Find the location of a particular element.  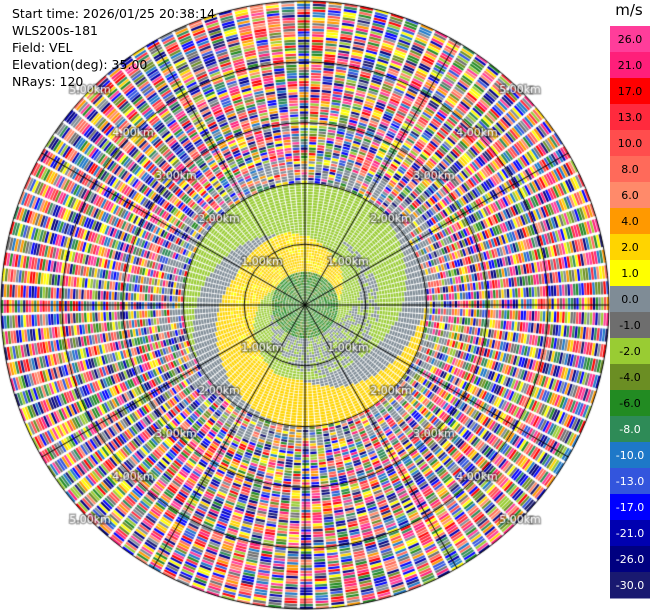

elevation: Elevation(deg): 35.00 is located at coordinates (80, 64).